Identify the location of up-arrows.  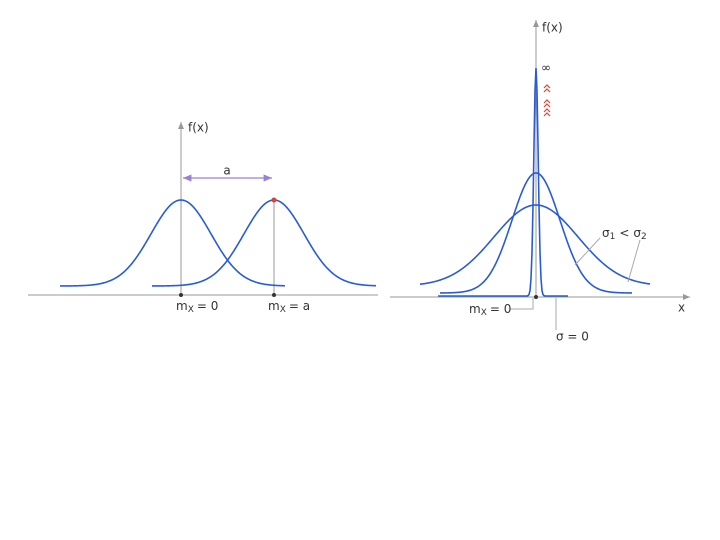
(547, 100).